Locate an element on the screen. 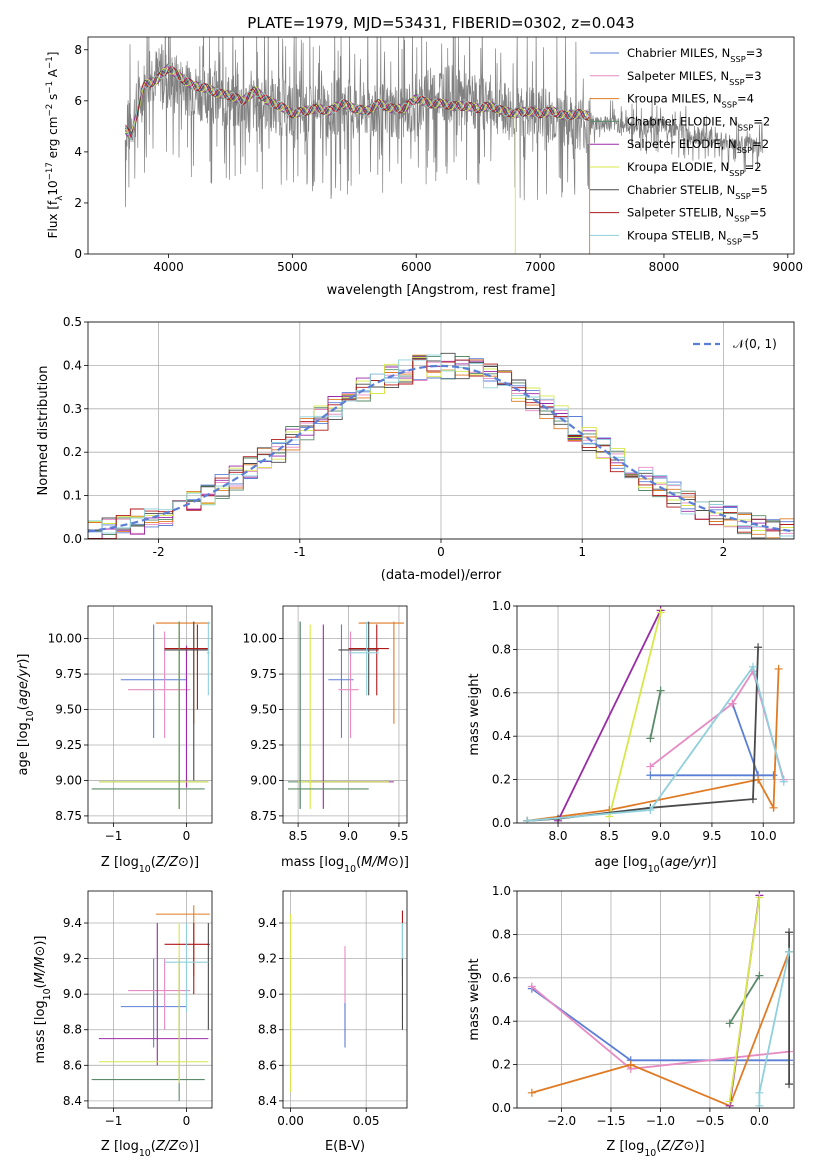 Image resolution: width=819 pixels, height=1170 pixels. x-tick-label: 4000 is located at coordinates (168, 267).